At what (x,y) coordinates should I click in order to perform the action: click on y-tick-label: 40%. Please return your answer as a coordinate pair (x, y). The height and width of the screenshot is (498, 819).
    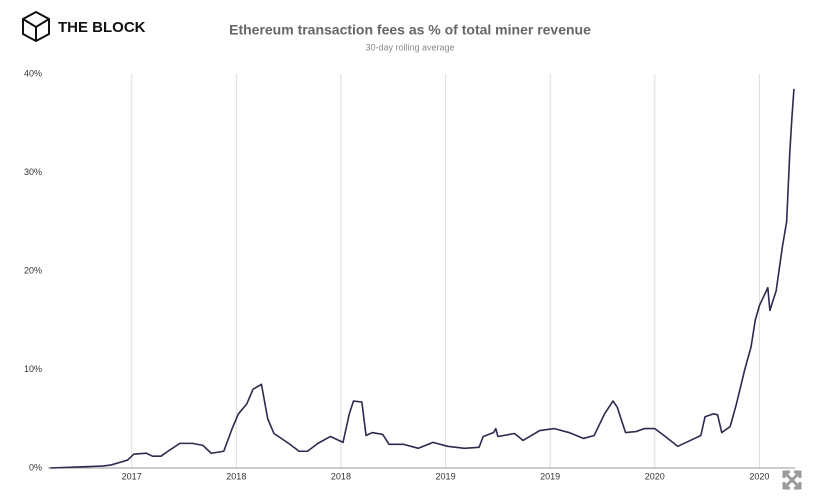
    Looking at the image, I should click on (33, 73).